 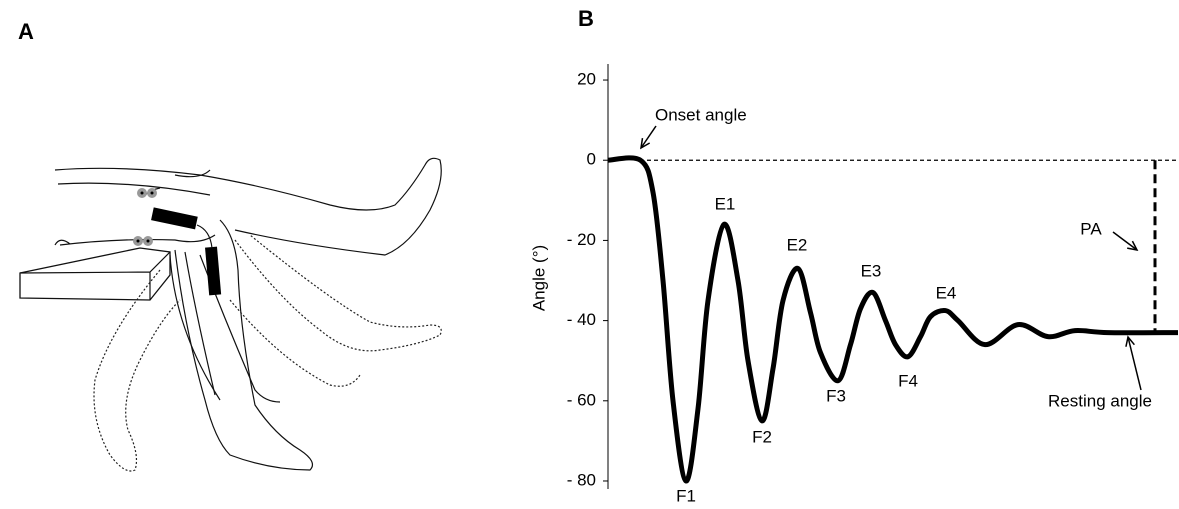 What do you see at coordinates (871, 270) in the screenshot?
I see `annotation: E3` at bounding box center [871, 270].